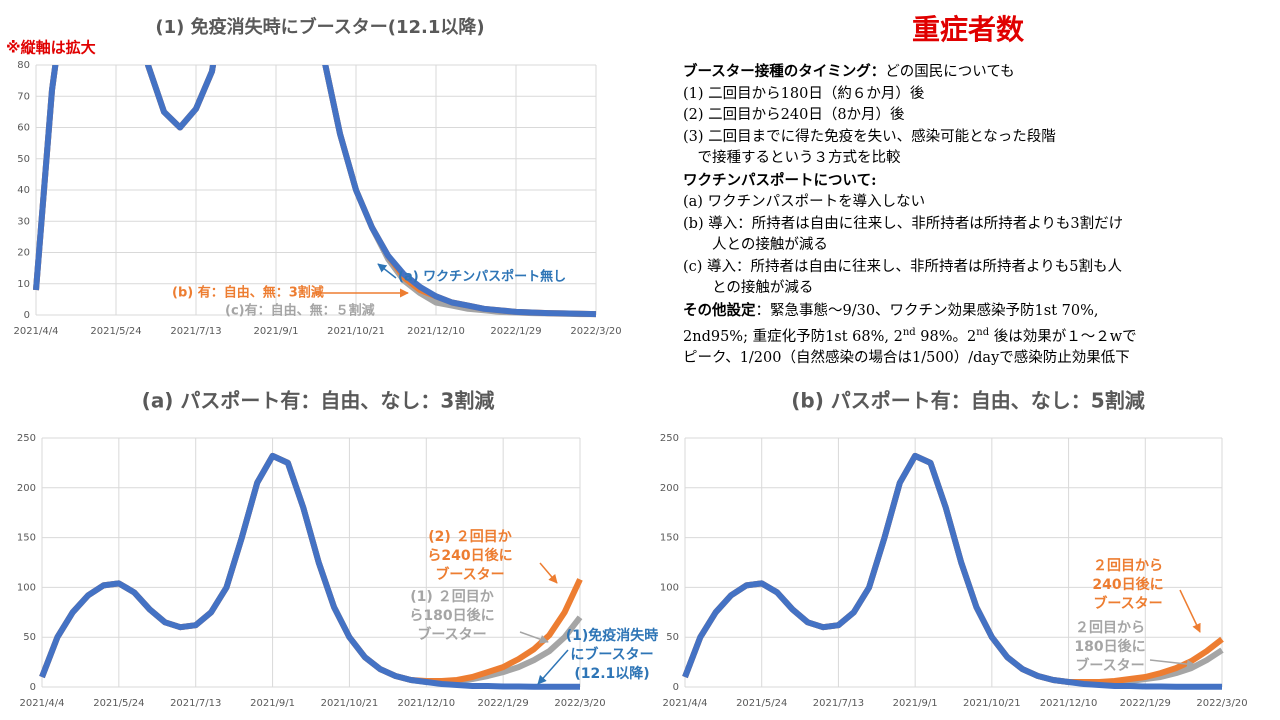  What do you see at coordinates (927, 310) in the screenshot?
I see `panel-text-segment: ：緊急事態～9/30、ワクチン効果感染予防1st 70%,` at bounding box center [927, 310].